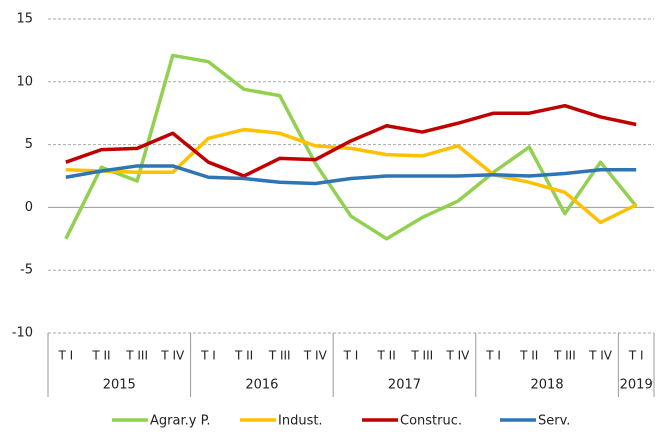 The width and height of the screenshot is (662, 433). What do you see at coordinates (180, 421) in the screenshot?
I see `legend-label: Agrar.y P.` at bounding box center [180, 421].